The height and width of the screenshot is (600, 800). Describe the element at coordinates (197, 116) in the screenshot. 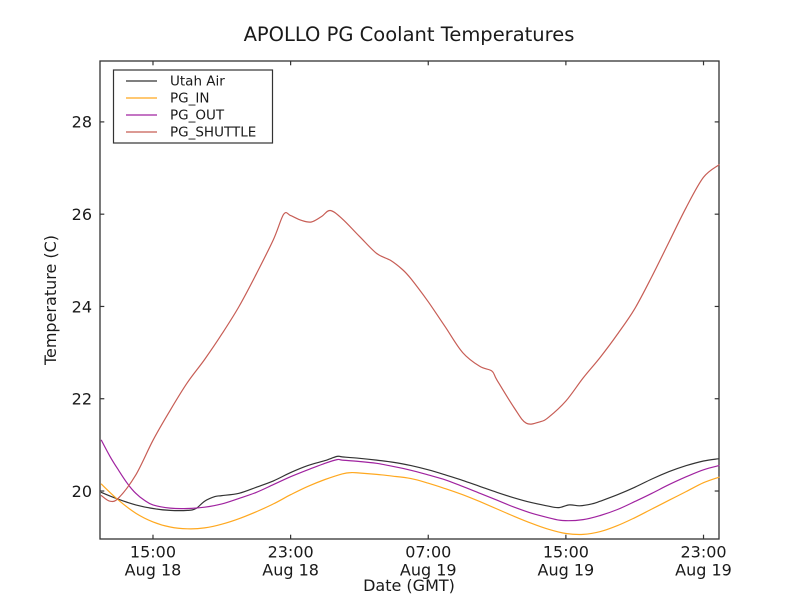

I see `legend-label-pg-out: PG_OUT` at that location.